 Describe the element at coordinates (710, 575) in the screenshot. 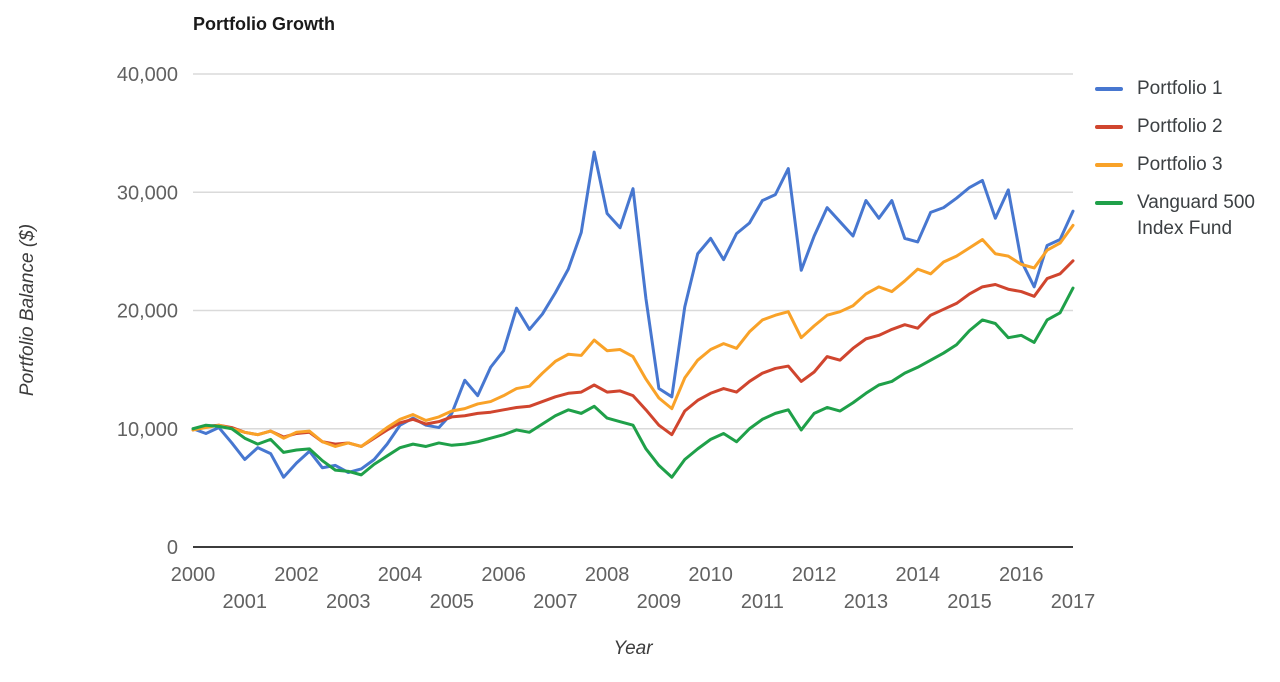

I see `x-tick-label-2010: 2010` at that location.